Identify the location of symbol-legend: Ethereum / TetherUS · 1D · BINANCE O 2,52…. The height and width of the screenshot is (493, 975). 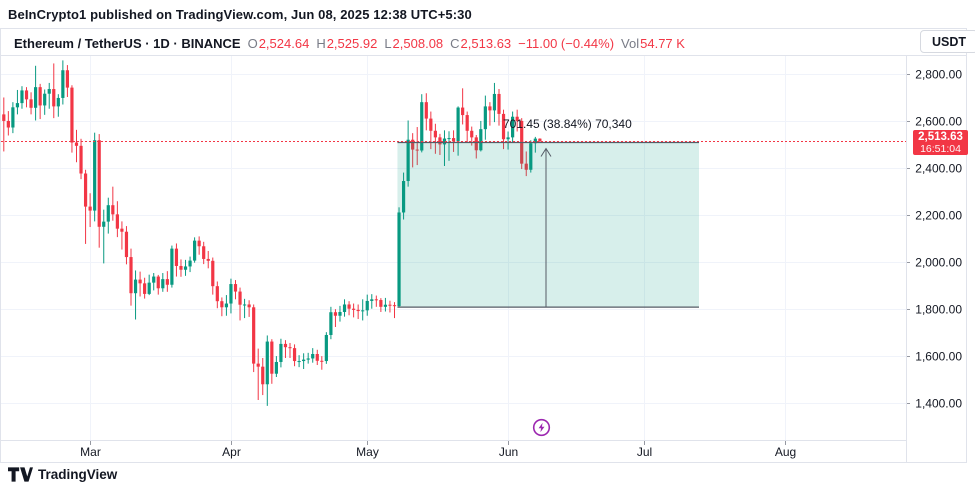
(349, 43).